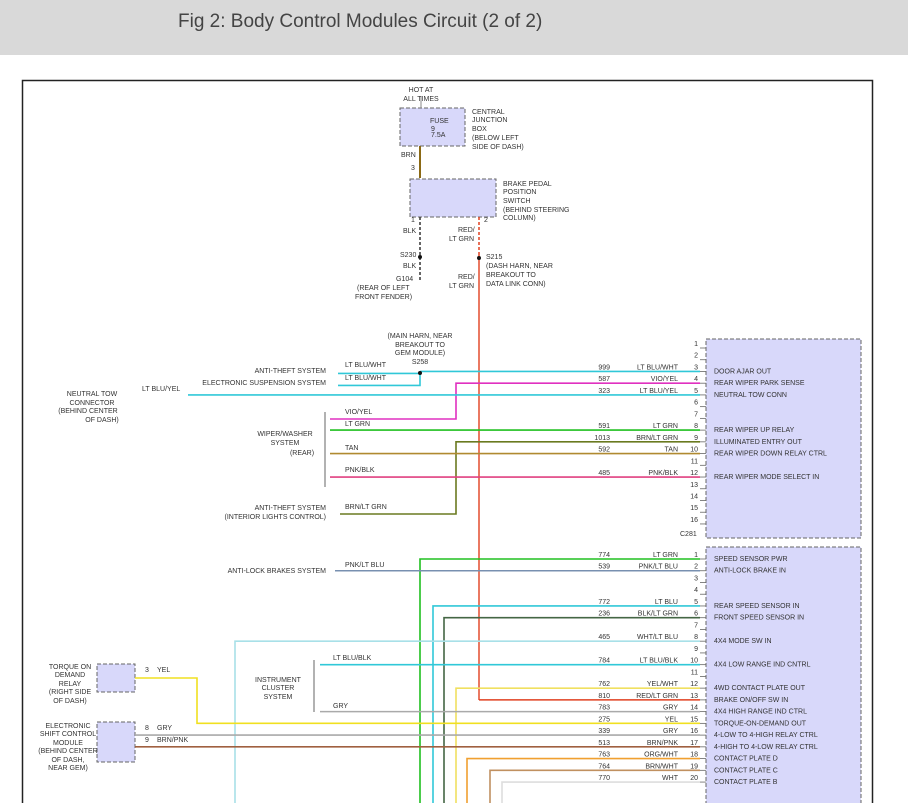 The image size is (908, 803). I want to click on label: 1, so click(413, 220).